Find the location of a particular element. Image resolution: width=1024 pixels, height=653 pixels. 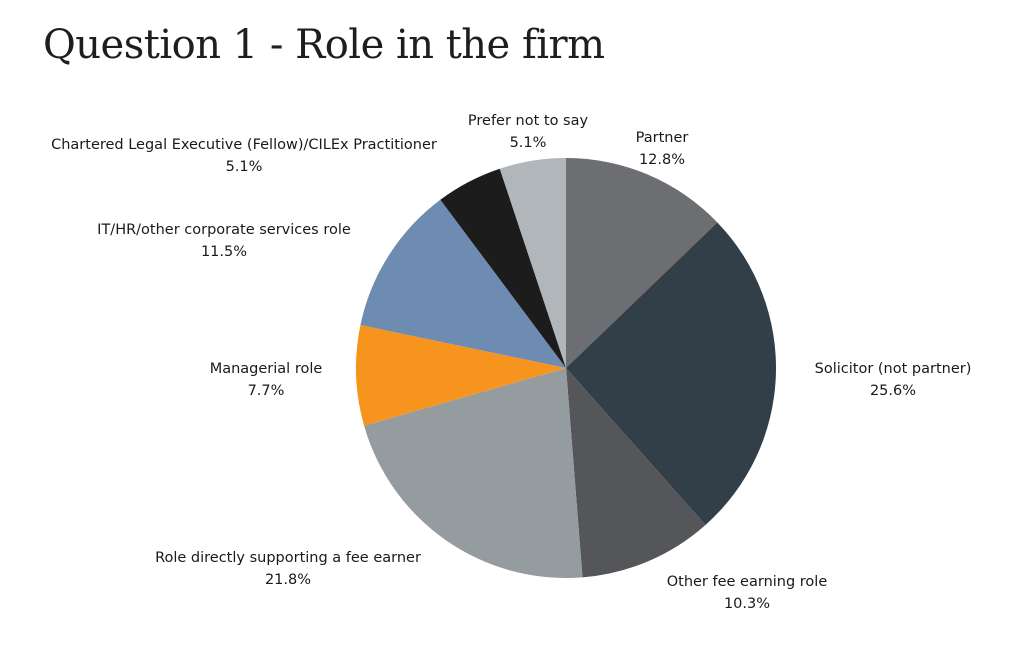

slice-value-chartered-legal-executive-fellow-cilex-practitioner: 5.1% is located at coordinates (244, 167).